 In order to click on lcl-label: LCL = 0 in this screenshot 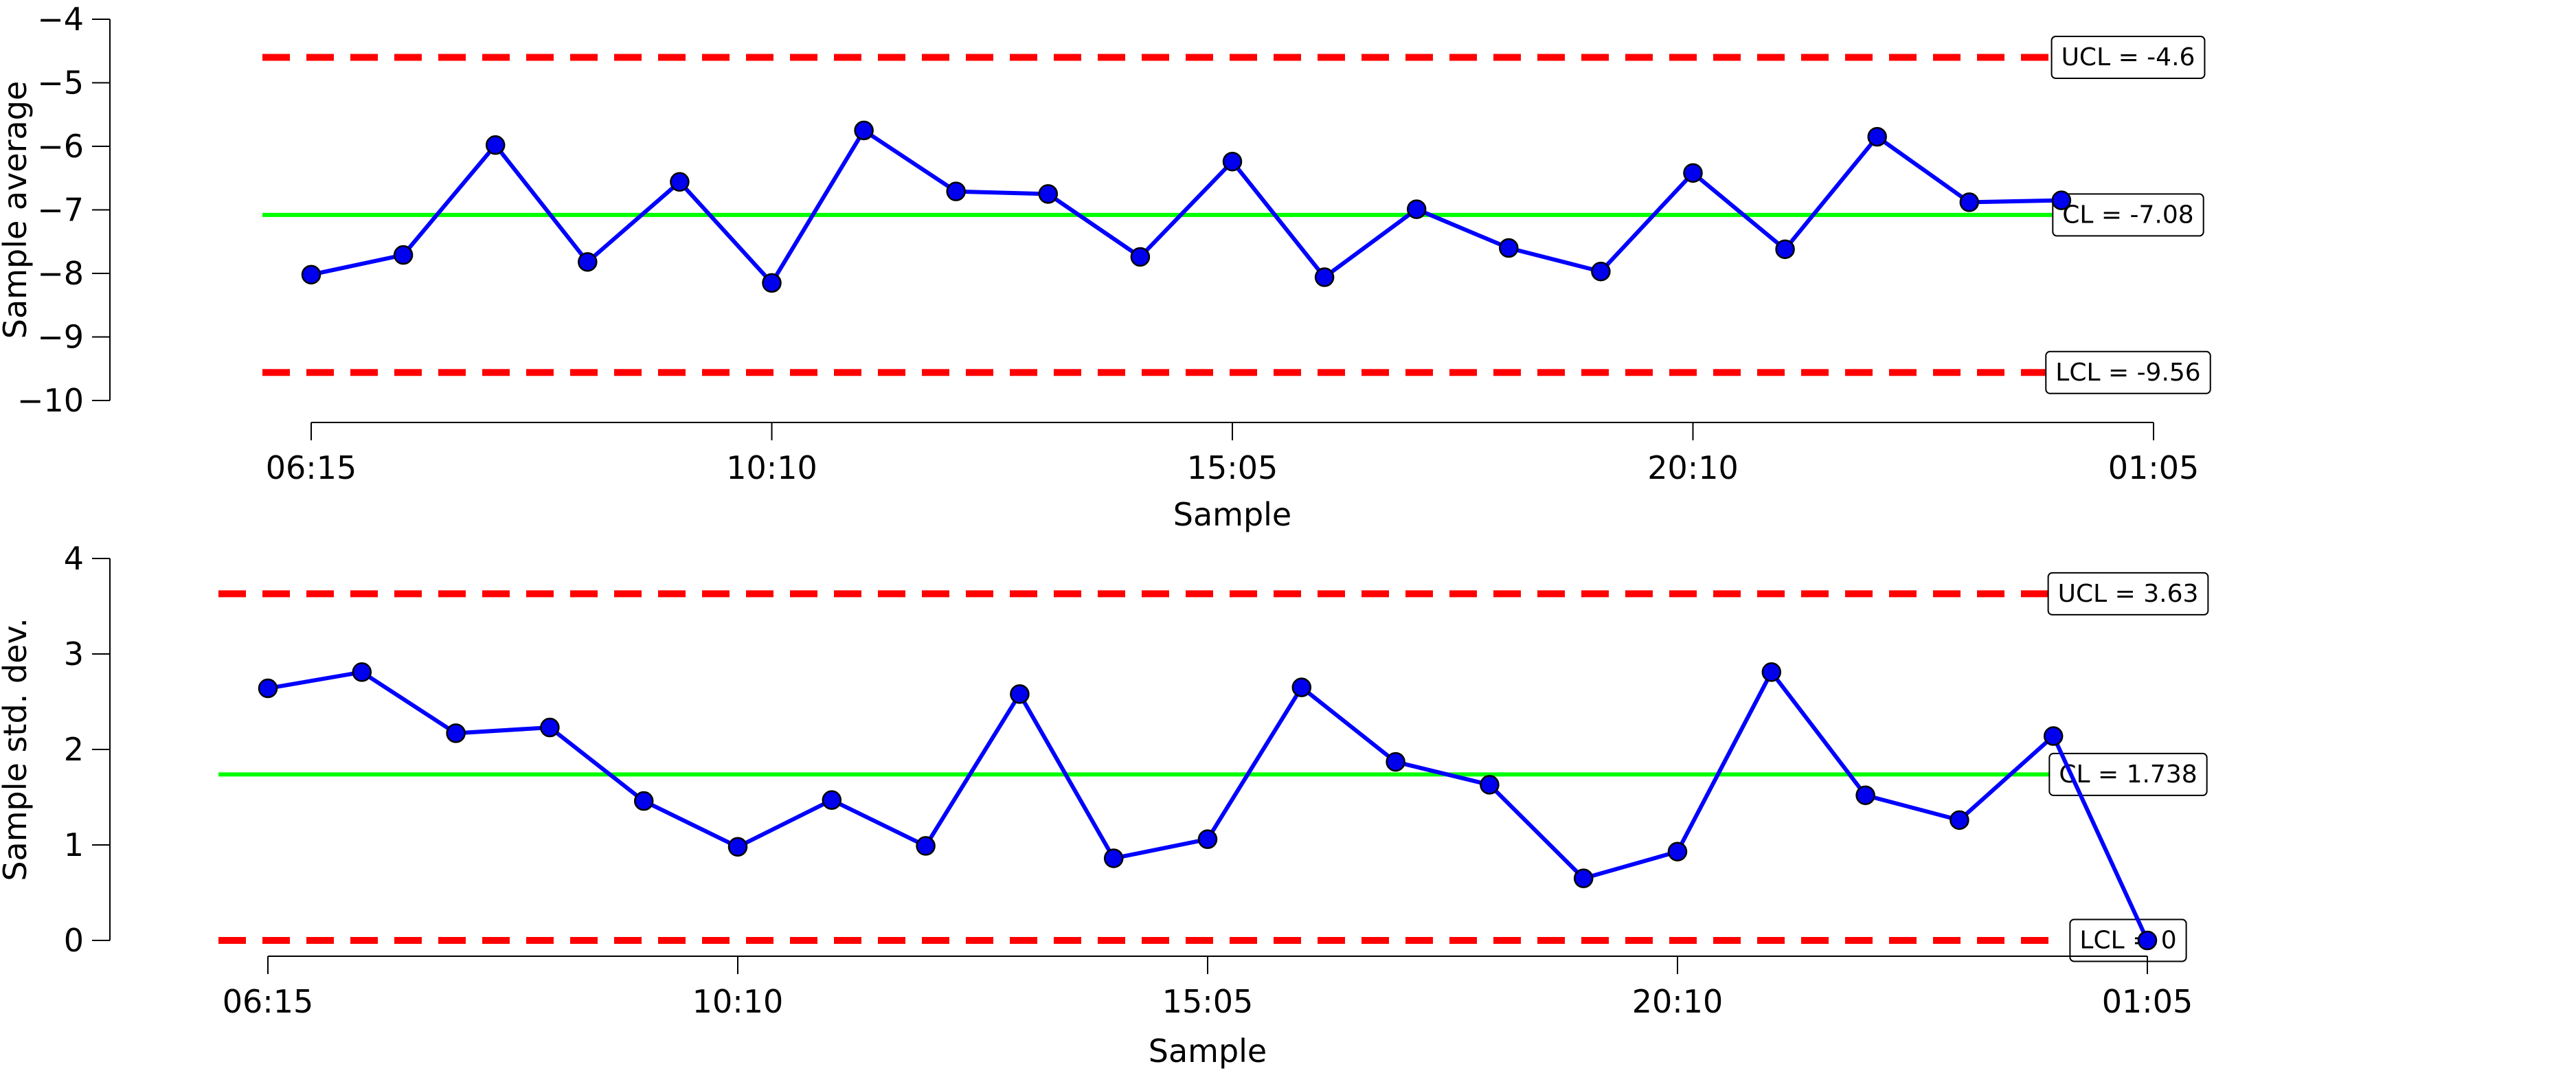, I will do `click(2127, 941)`.